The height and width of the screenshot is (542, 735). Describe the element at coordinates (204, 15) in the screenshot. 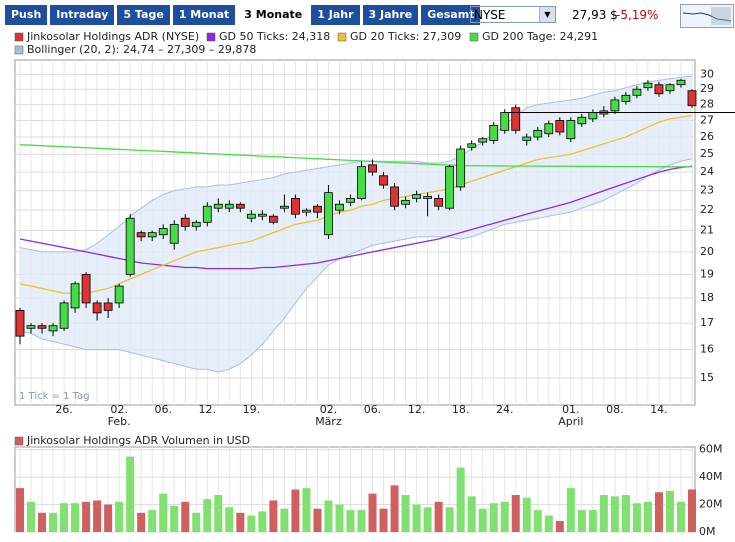

I see `range-button: 1 Monat` at that location.